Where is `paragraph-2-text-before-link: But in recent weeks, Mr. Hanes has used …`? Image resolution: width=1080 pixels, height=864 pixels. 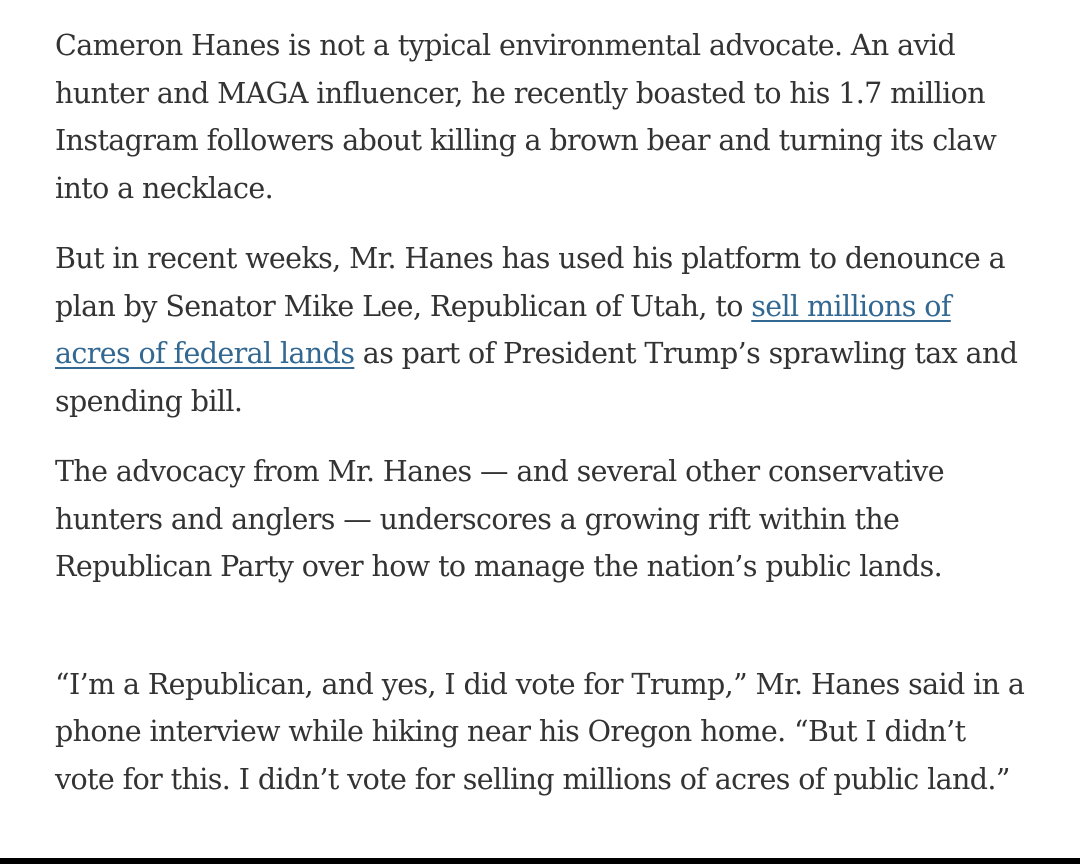 paragraph-2-text-before-link: But in recent weeks, Mr. Hanes has used … is located at coordinates (530, 282).